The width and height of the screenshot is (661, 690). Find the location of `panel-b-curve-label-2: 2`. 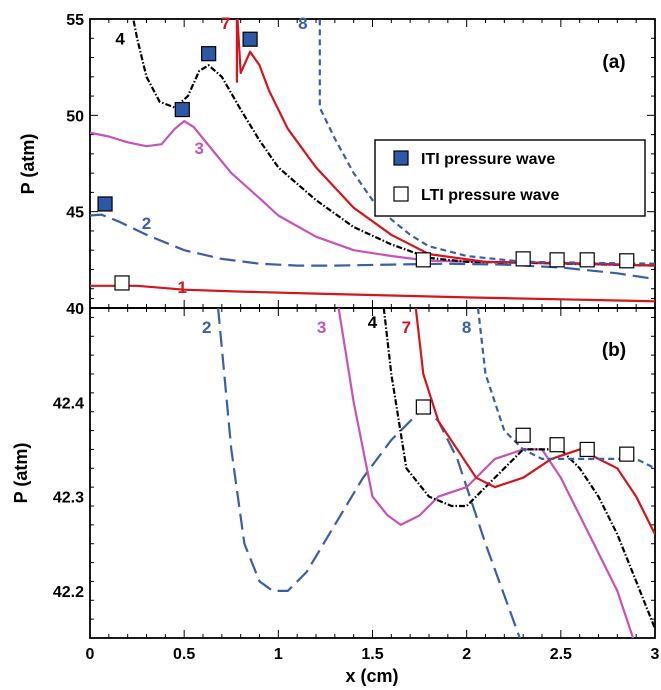

panel-b-curve-label-2: 2 is located at coordinates (206, 327).